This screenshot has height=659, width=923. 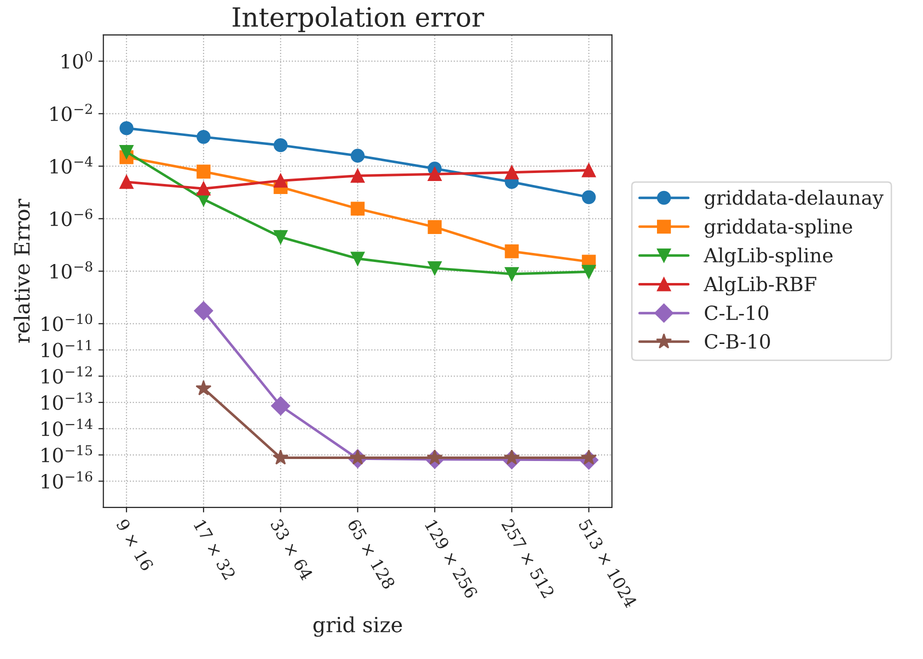 What do you see at coordinates (737, 341) in the screenshot?
I see `legend-label: C-B-10` at bounding box center [737, 341].